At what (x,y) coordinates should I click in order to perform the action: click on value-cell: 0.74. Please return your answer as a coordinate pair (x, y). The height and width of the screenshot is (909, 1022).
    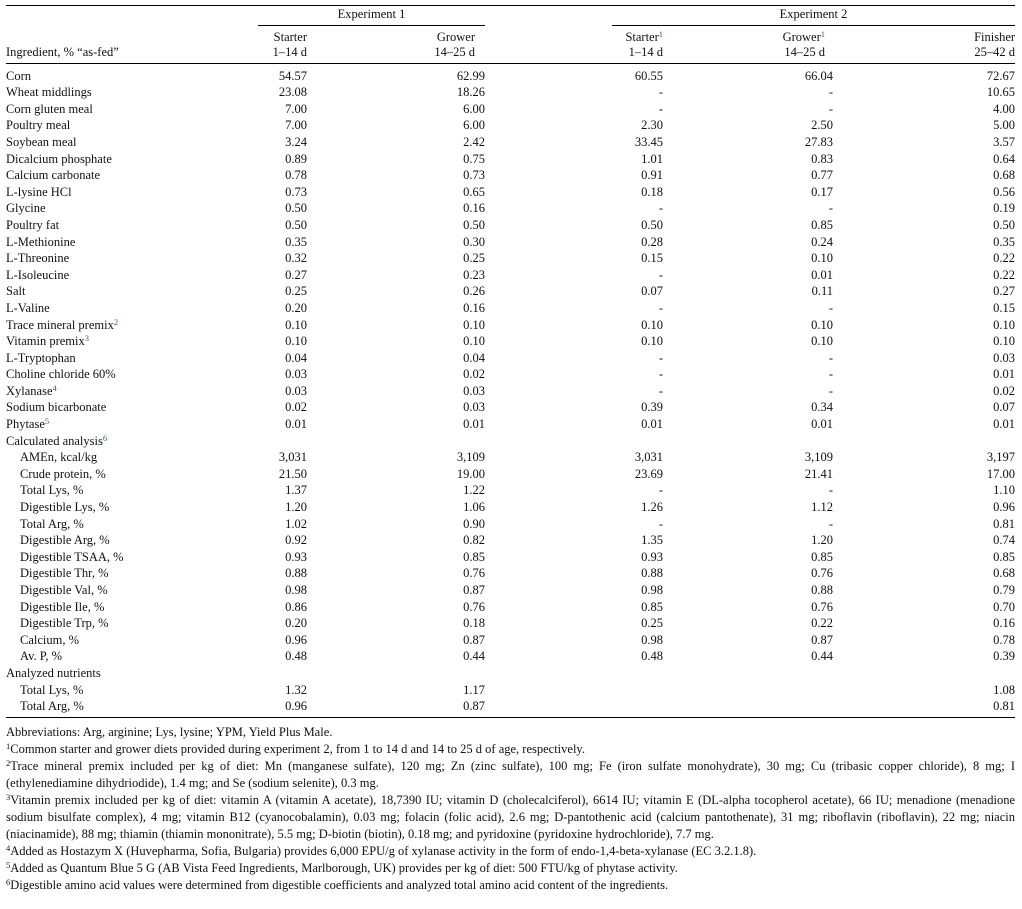
    Looking at the image, I should click on (1004, 540).